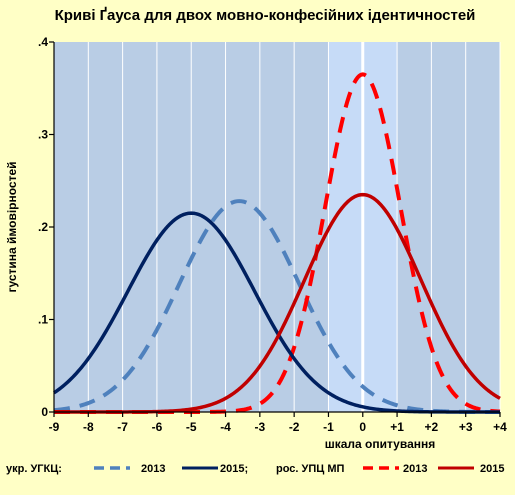 The width and height of the screenshot is (515, 495). I want to click on legend-group-label: рос. УПЦ МП, so click(310, 469).